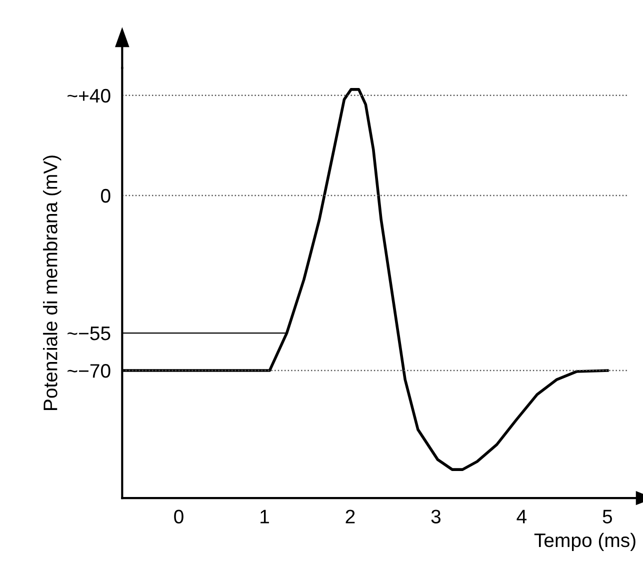 The width and height of the screenshot is (643, 566). Describe the element at coordinates (264, 517) in the screenshot. I see `x-tick-label: 1` at that location.